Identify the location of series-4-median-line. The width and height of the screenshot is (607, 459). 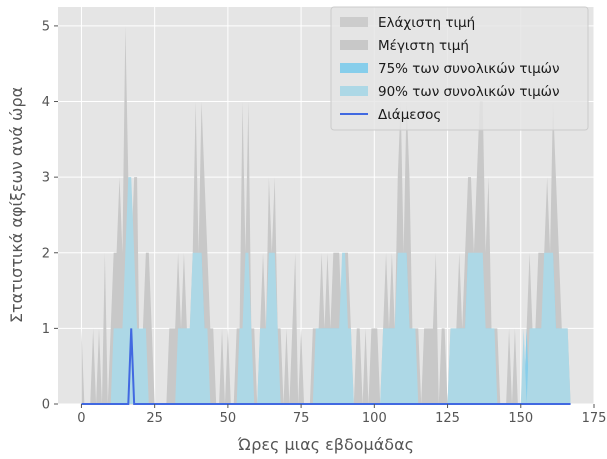
(326, 366).